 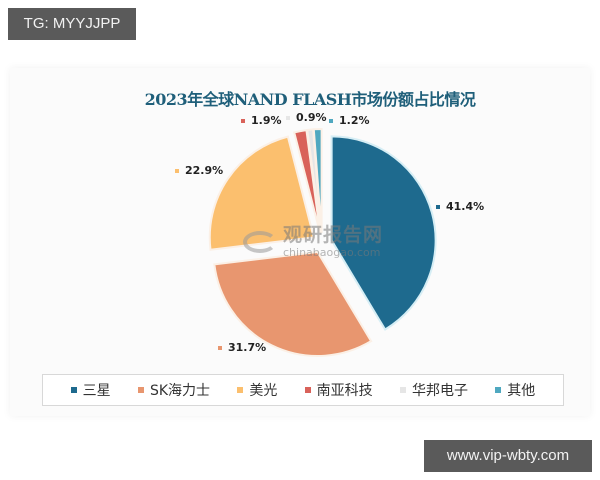 What do you see at coordinates (204, 170) in the screenshot?
I see `label-value: 22.9%` at bounding box center [204, 170].